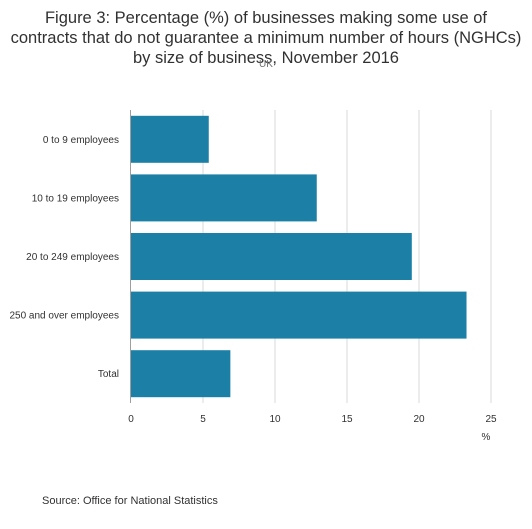 The width and height of the screenshot is (532, 529). I want to click on category-label: 250 and over employees, so click(64, 316).